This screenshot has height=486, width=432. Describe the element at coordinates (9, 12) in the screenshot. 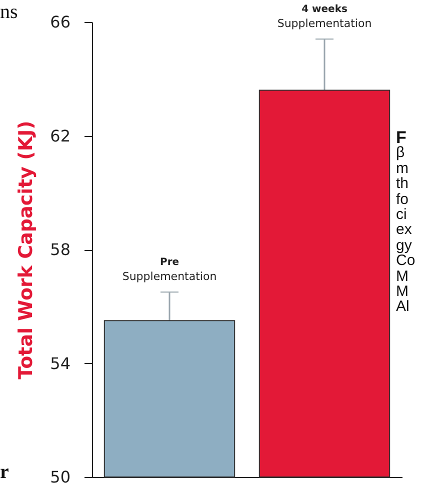

I see `text: ns` at that location.